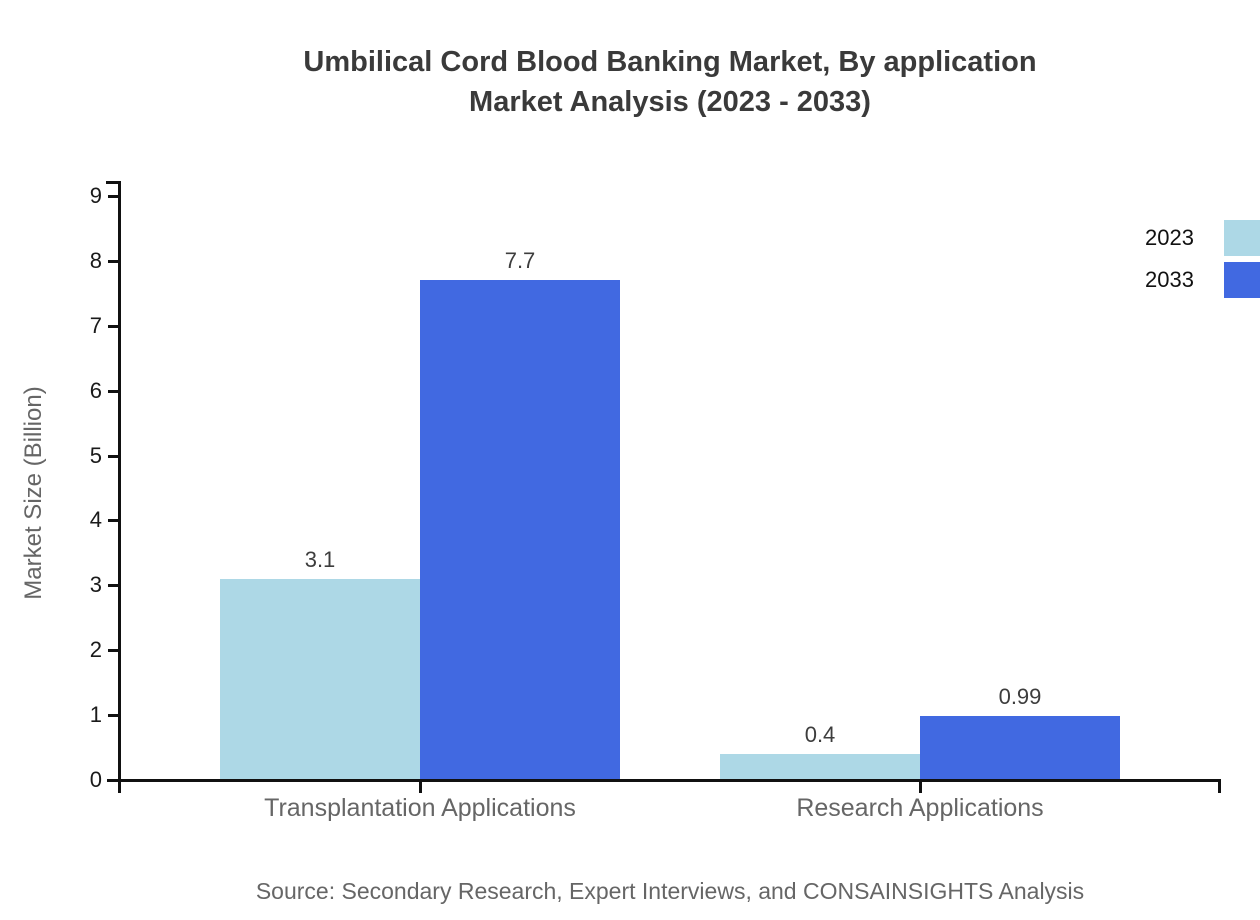  Describe the element at coordinates (820, 734) in the screenshot. I see `bar-value-label: 0.4` at that location.